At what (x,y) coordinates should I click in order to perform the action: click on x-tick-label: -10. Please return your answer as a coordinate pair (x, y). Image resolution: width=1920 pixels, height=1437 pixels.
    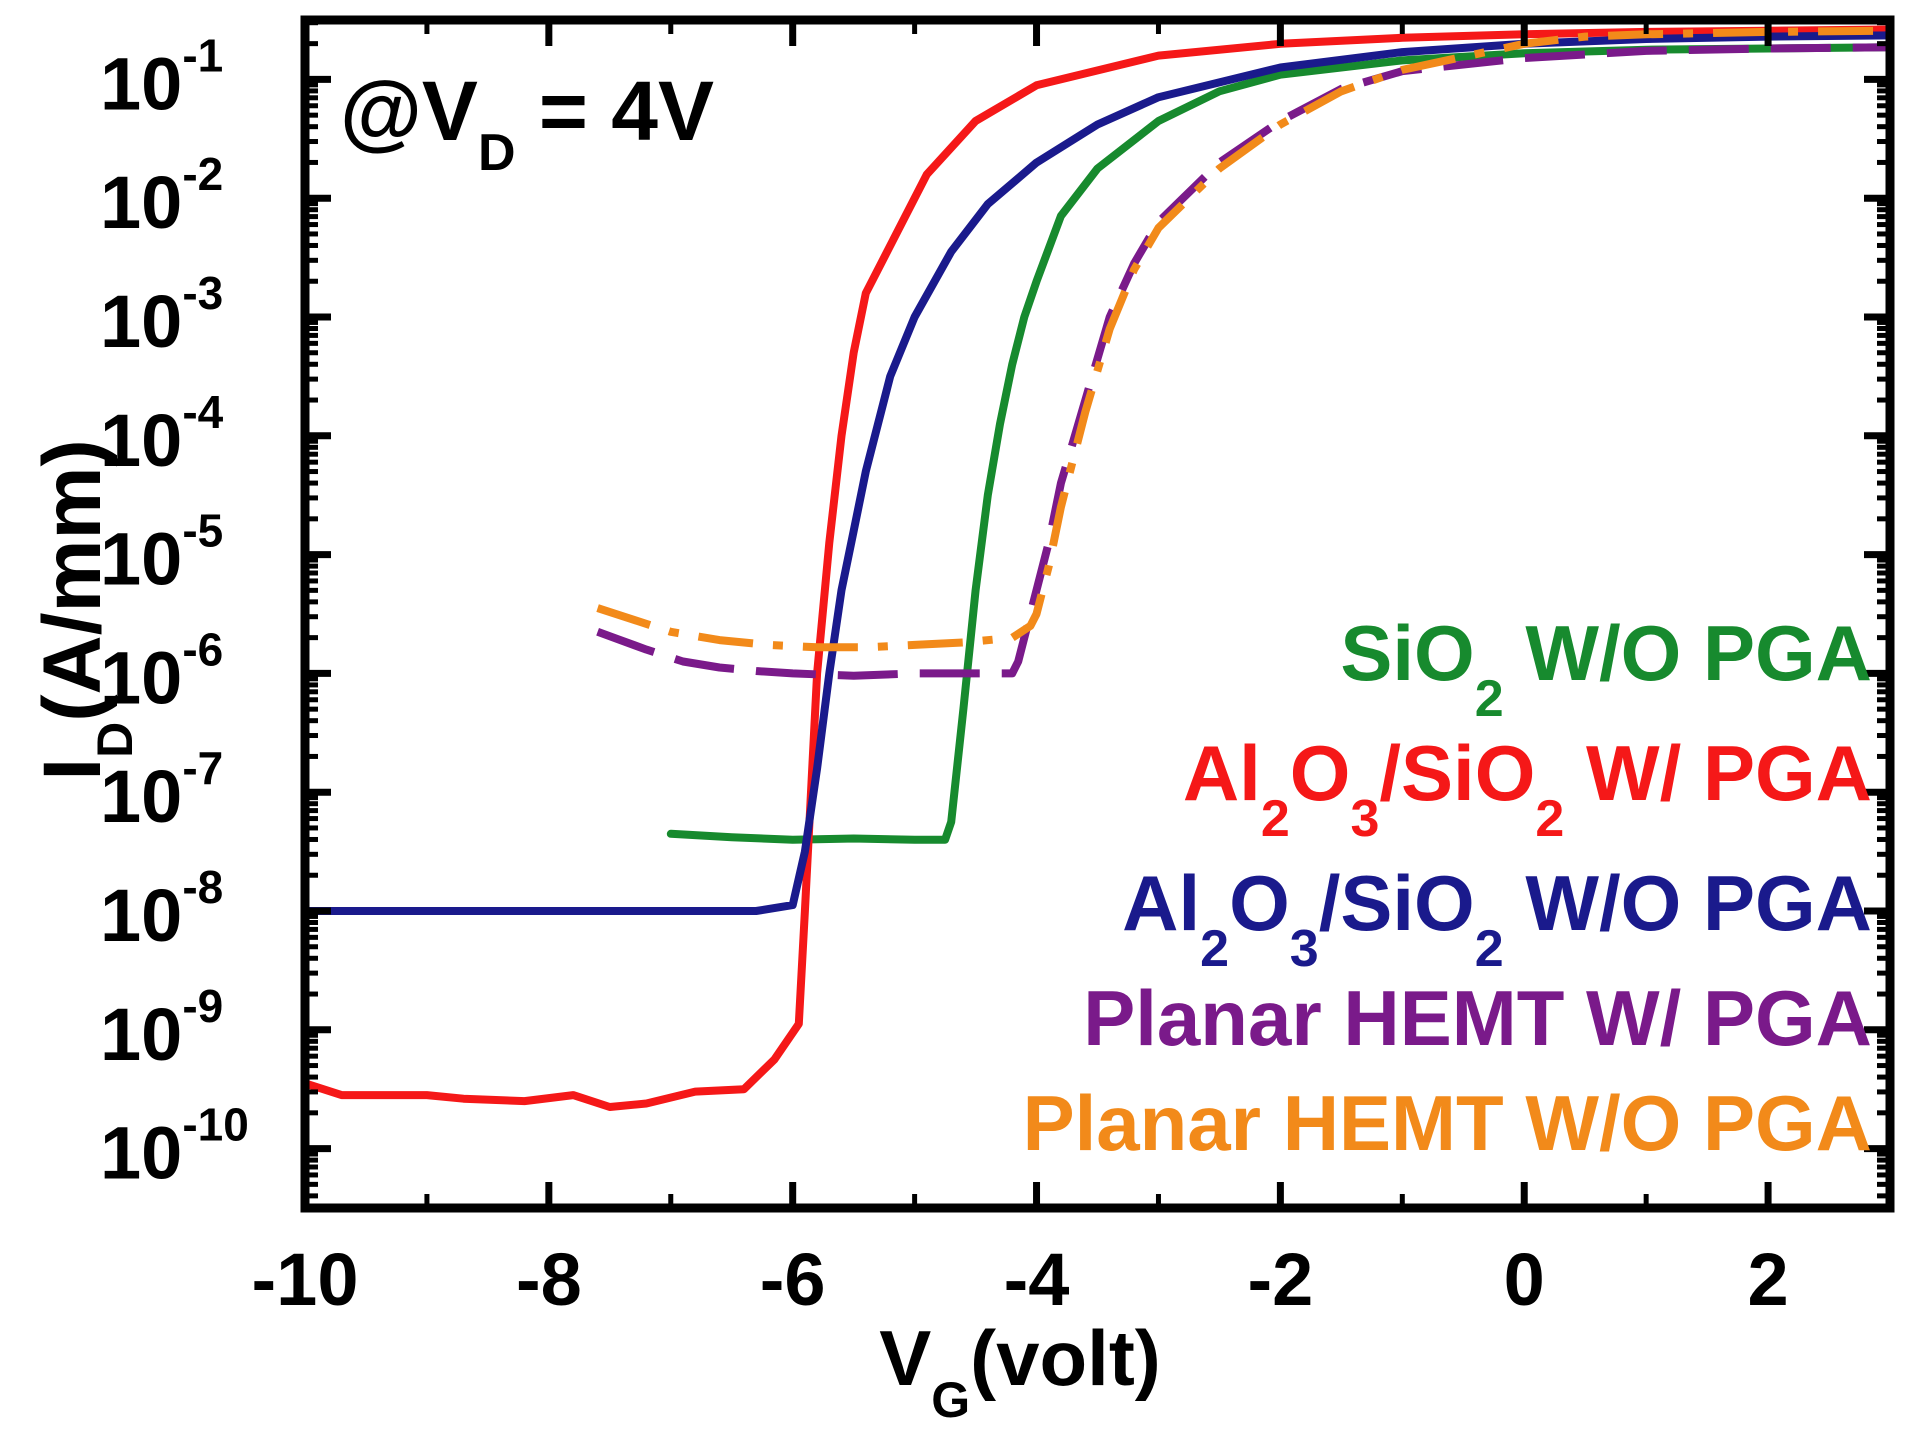
    Looking at the image, I should click on (305, 1279).